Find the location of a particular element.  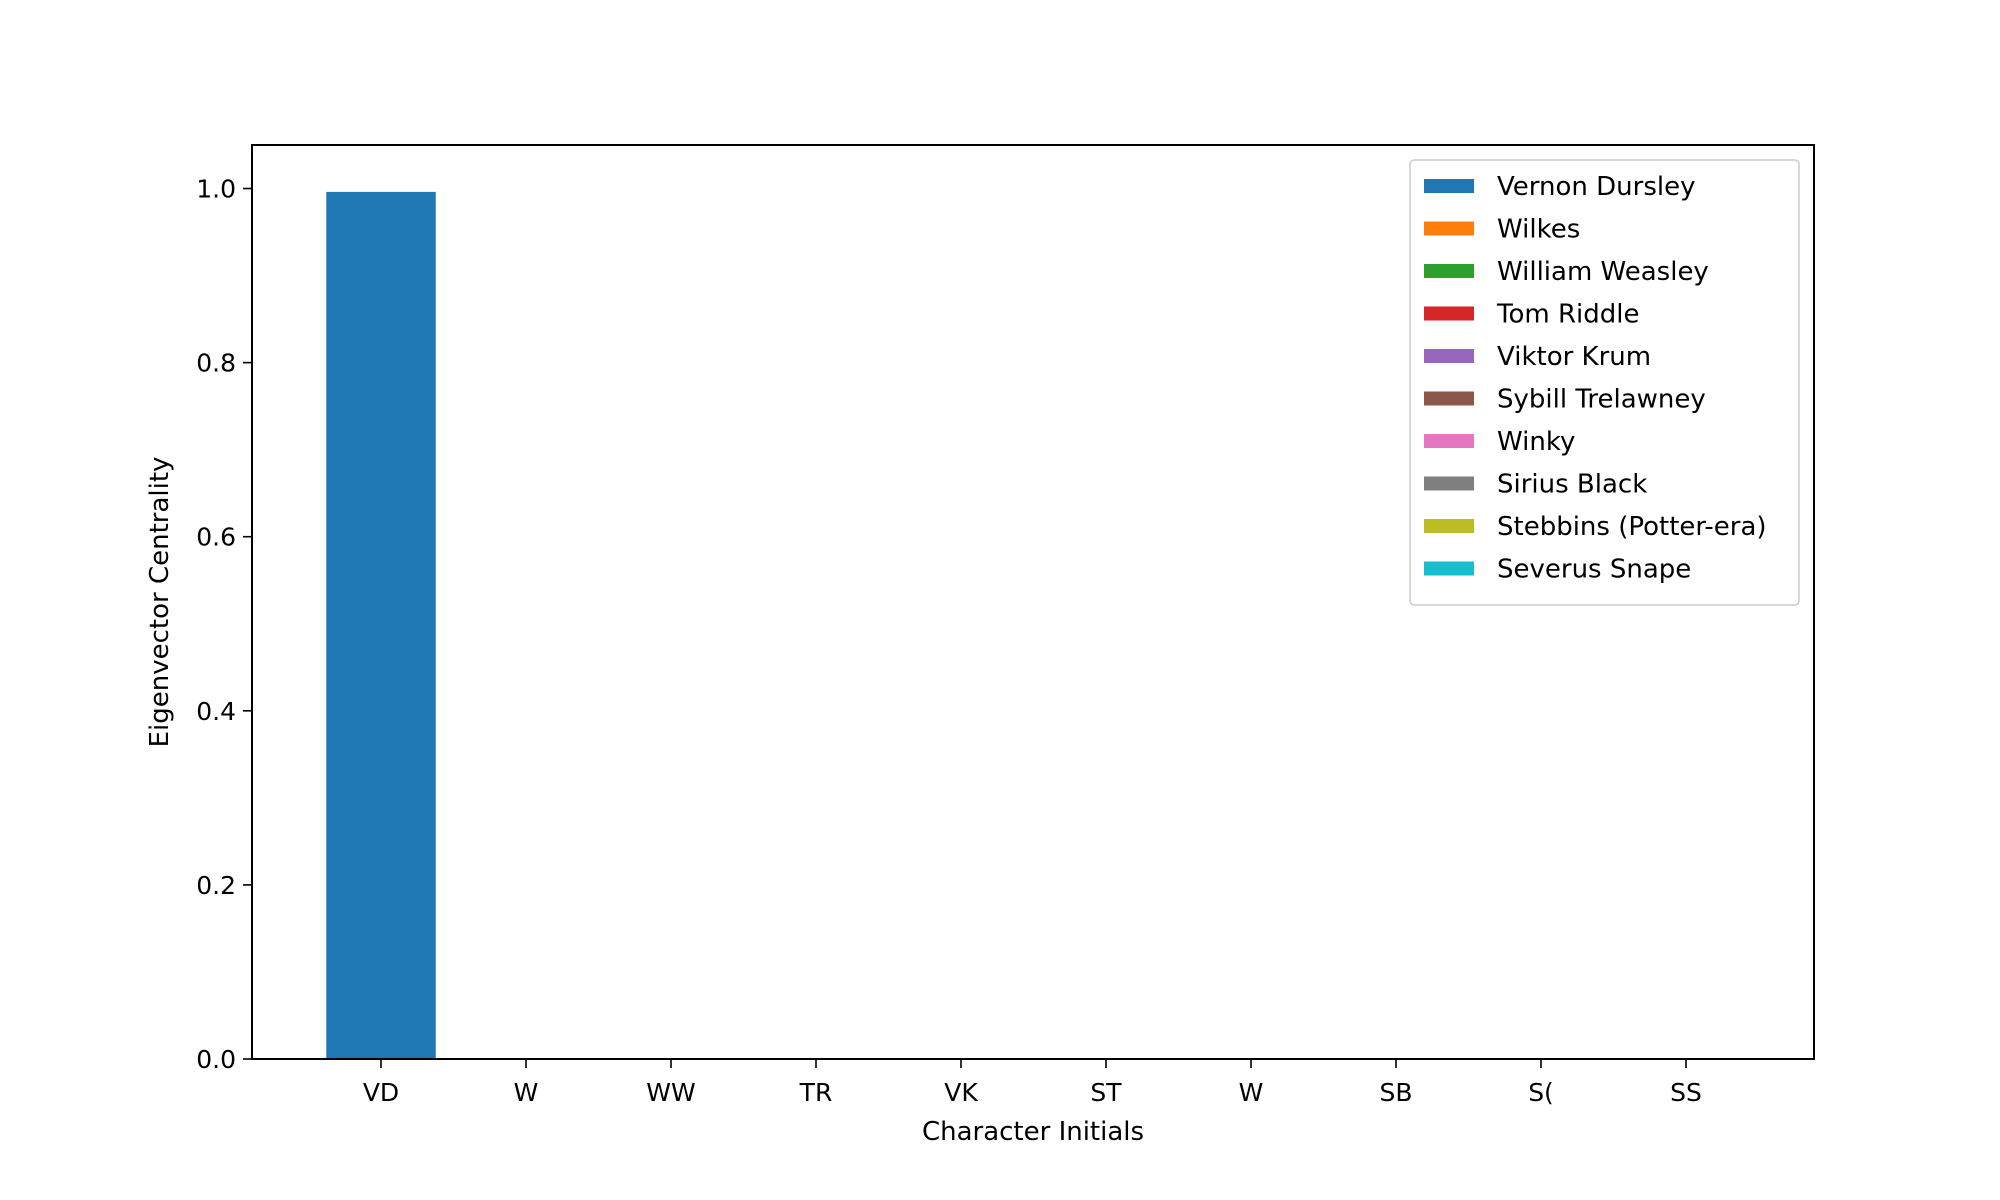

x-axis-label: Character Initials is located at coordinates (1033, 1132).